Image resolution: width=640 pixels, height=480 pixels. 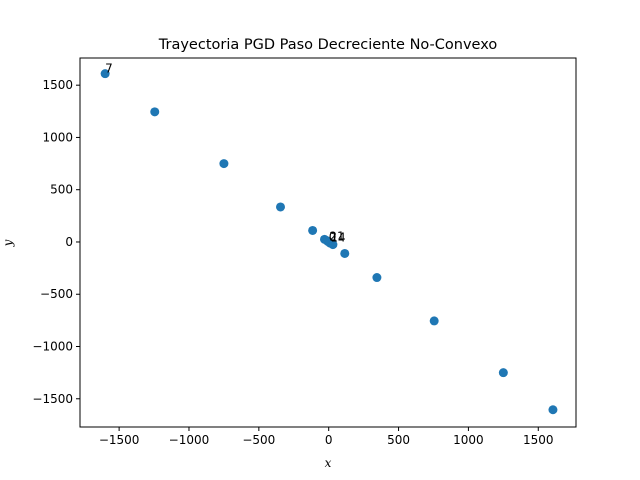 I want to click on point-annotation: 14, so click(x=337, y=238).